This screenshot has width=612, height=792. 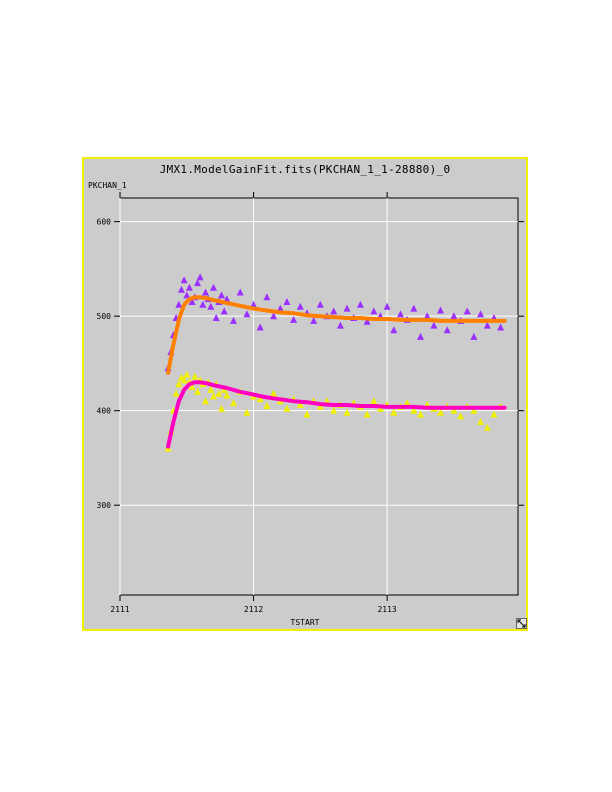 I want to click on y-tick-label: 500, so click(x=104, y=316).